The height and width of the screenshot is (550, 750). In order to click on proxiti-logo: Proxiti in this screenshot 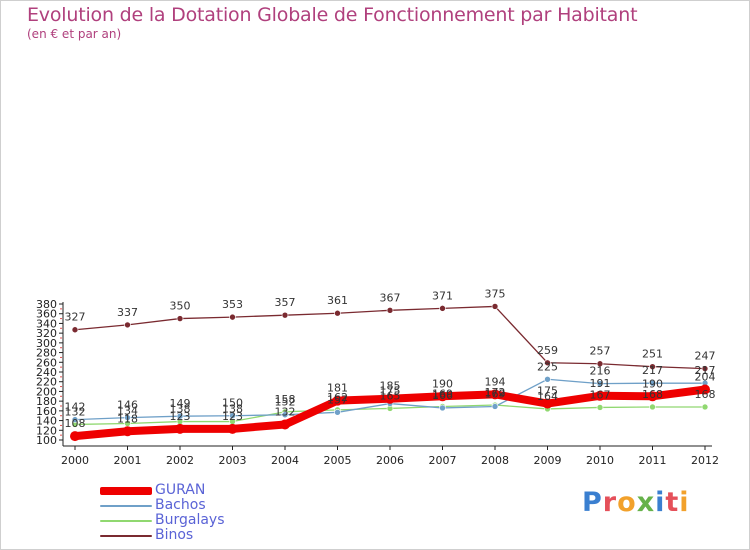, I will do `click(636, 502)`.